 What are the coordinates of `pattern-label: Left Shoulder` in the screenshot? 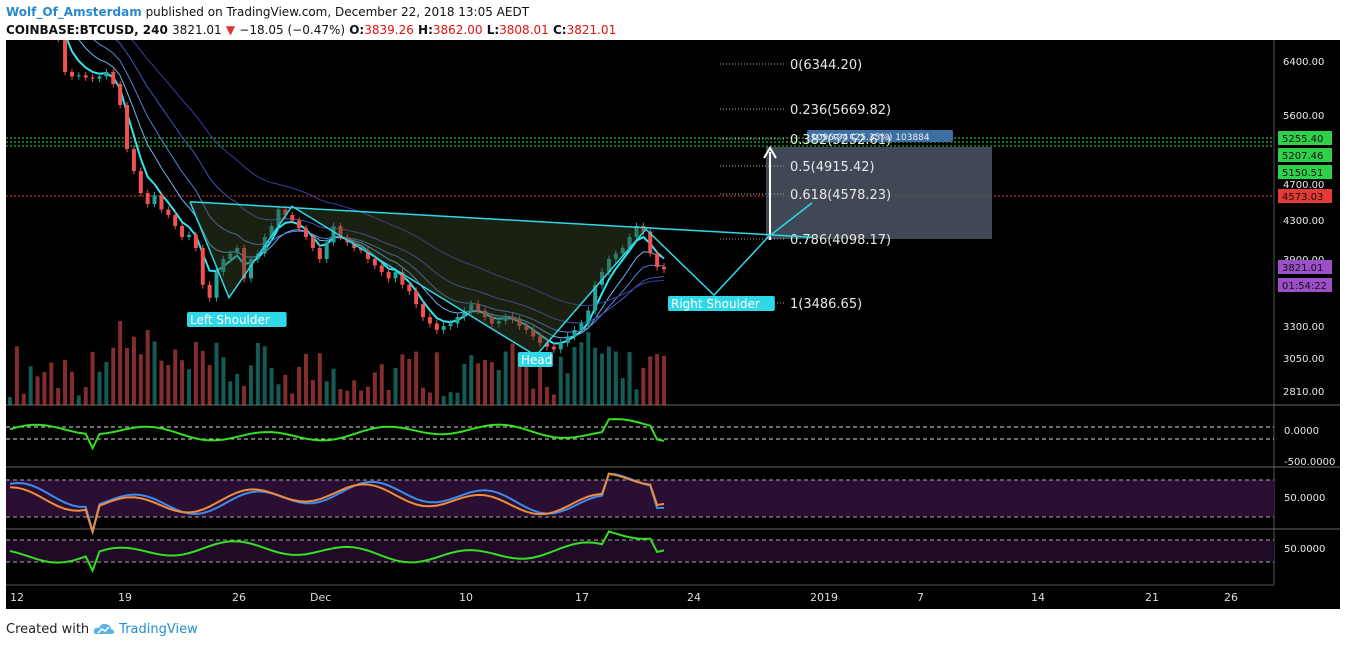 It's located at (230, 320).